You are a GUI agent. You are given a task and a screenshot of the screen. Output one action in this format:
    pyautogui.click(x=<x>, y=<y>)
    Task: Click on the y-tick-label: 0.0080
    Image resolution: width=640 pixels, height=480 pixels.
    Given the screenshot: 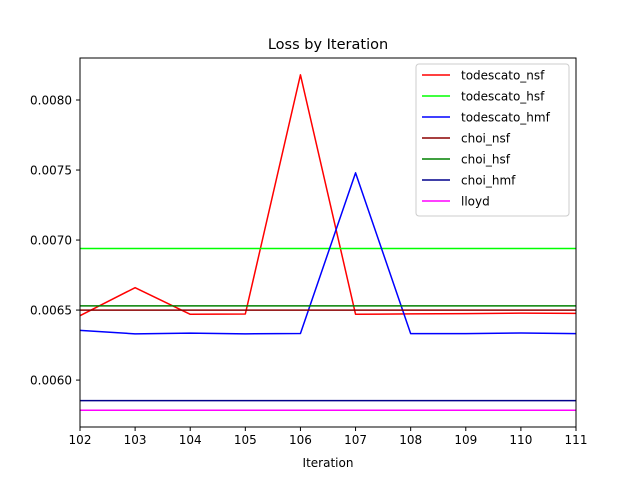 What is the action you would take?
    pyautogui.click(x=51, y=101)
    